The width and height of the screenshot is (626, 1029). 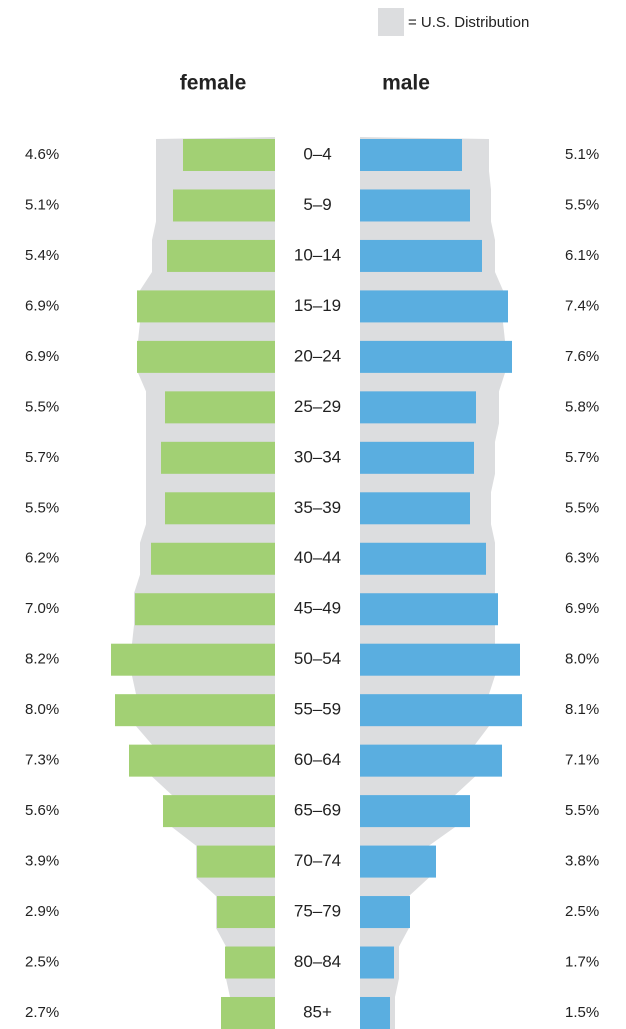 I want to click on male-value-label: 1.5%, so click(x=582, y=1012).